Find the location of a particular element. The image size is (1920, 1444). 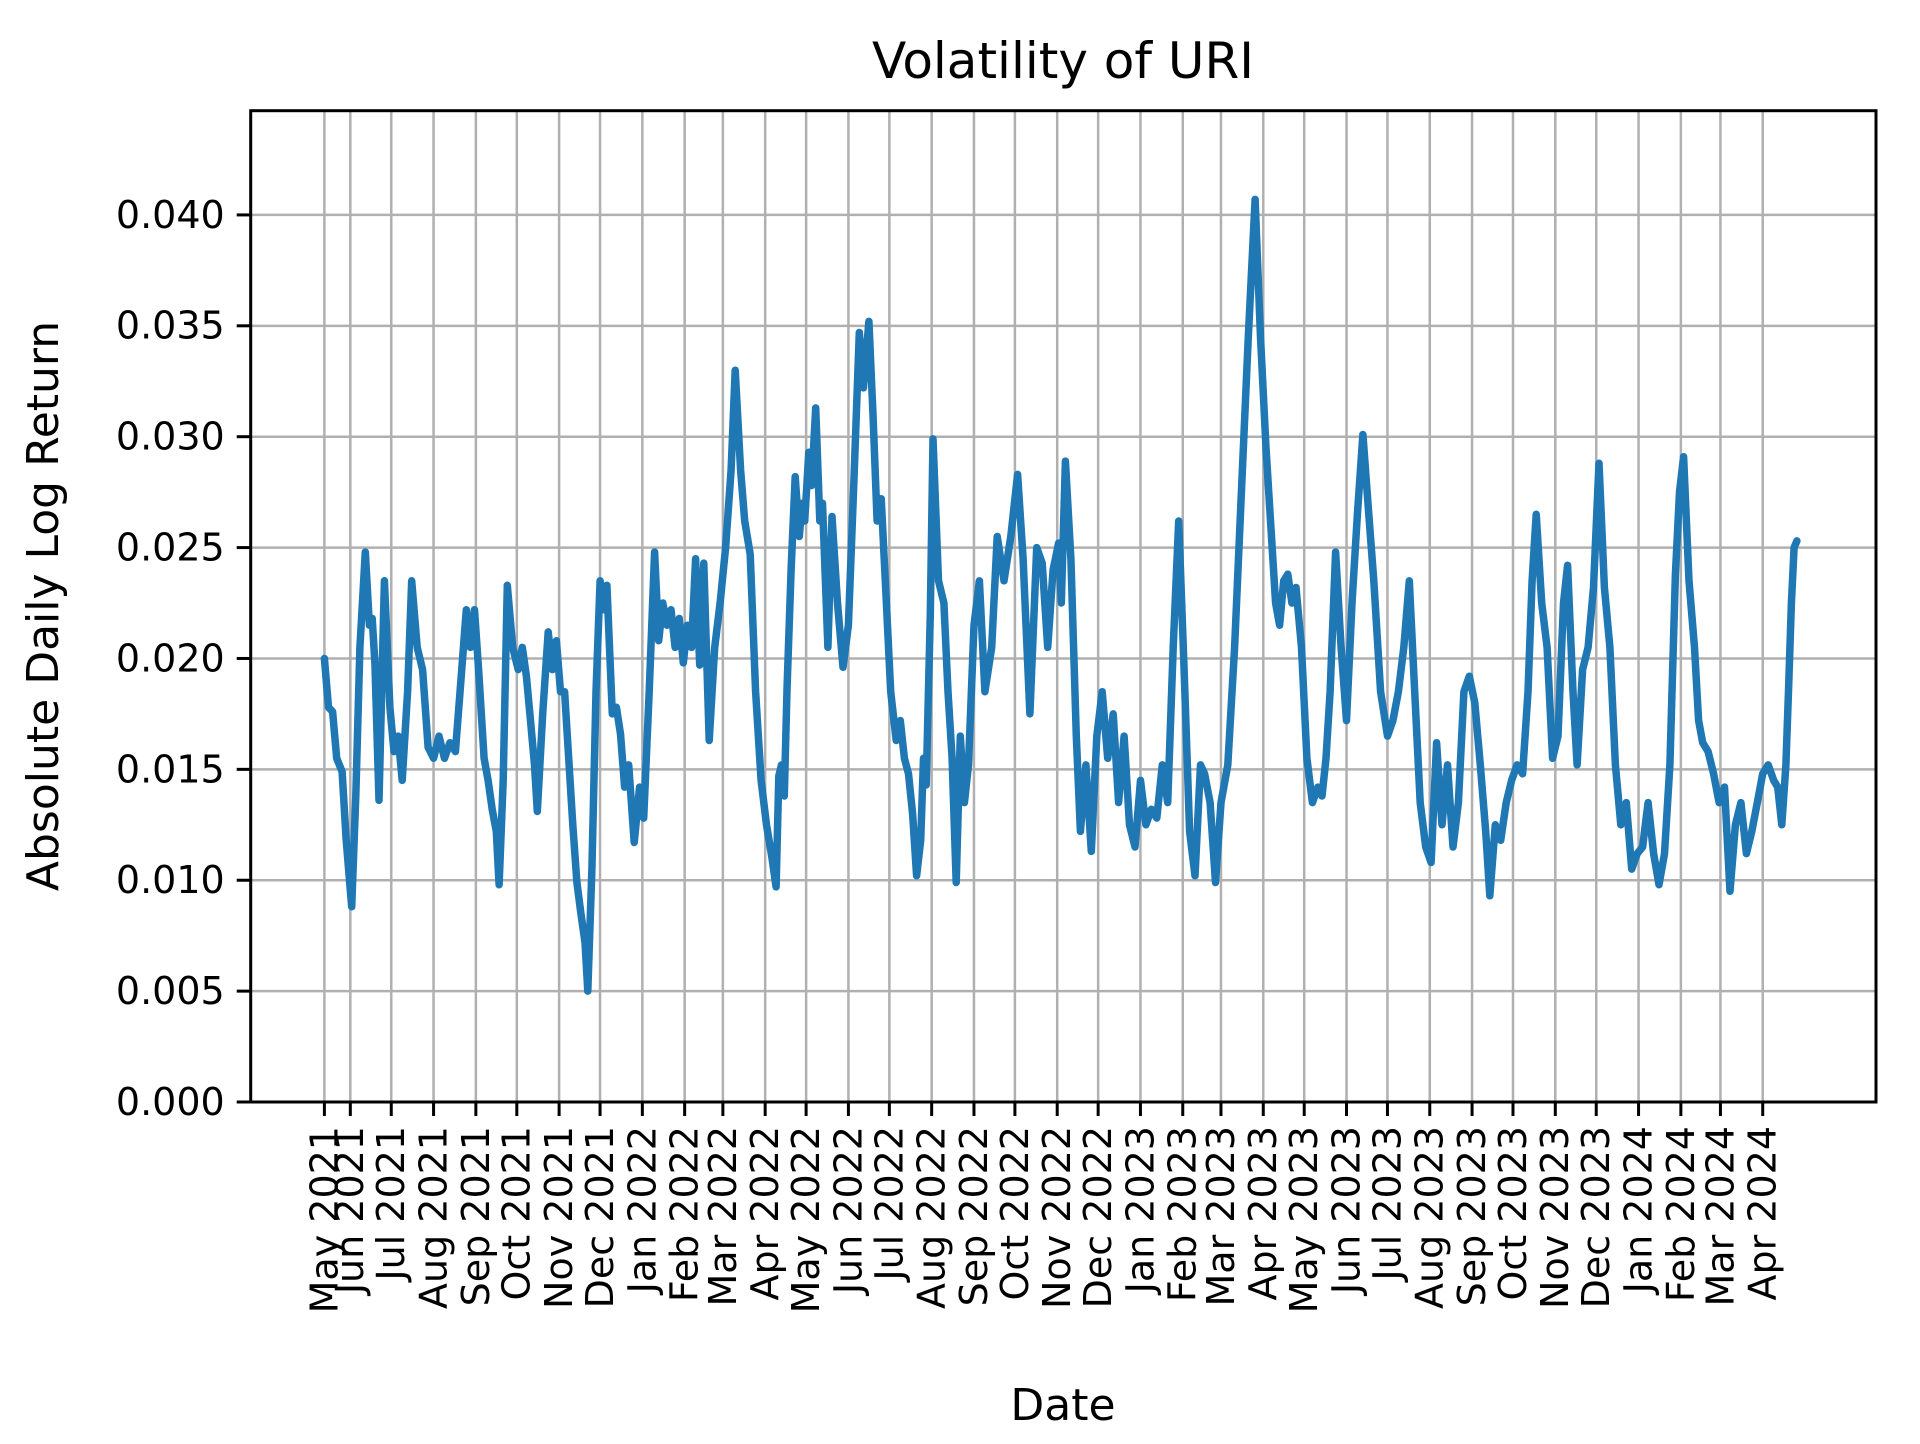

x-tick-label: Nov 2023 is located at coordinates (1555, 1217).